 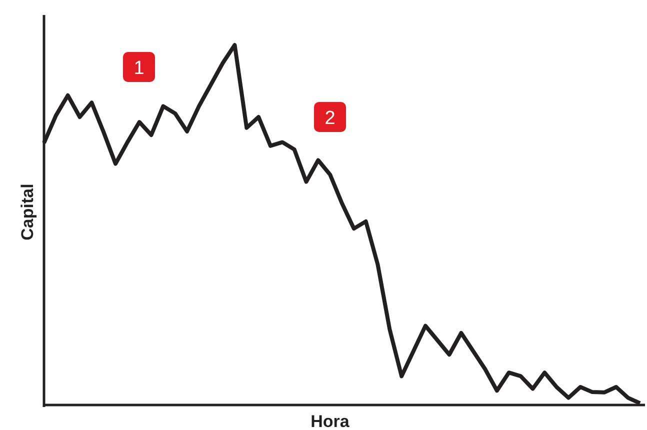 What do you see at coordinates (27, 212) in the screenshot?
I see `y-axis-title: Capital` at bounding box center [27, 212].